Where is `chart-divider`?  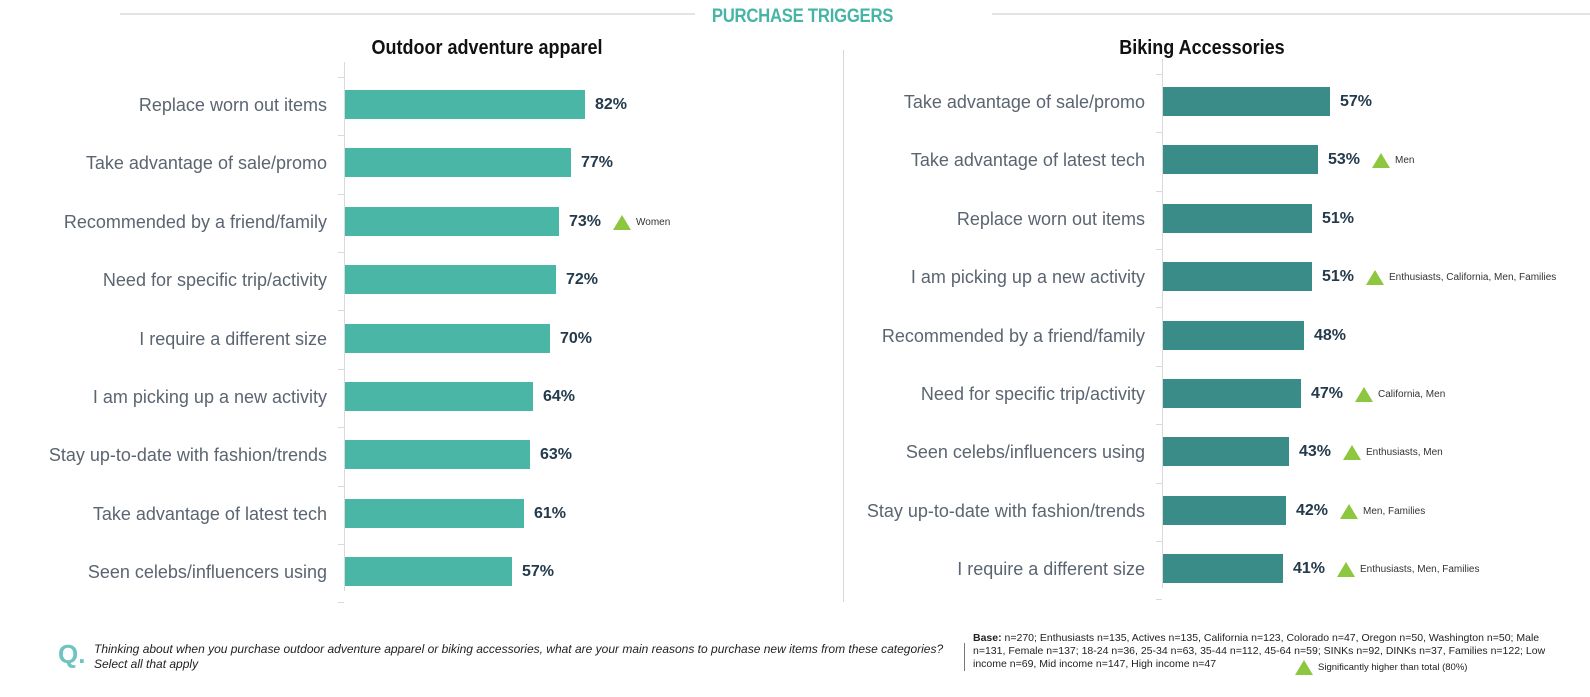
chart-divider is located at coordinates (843, 326).